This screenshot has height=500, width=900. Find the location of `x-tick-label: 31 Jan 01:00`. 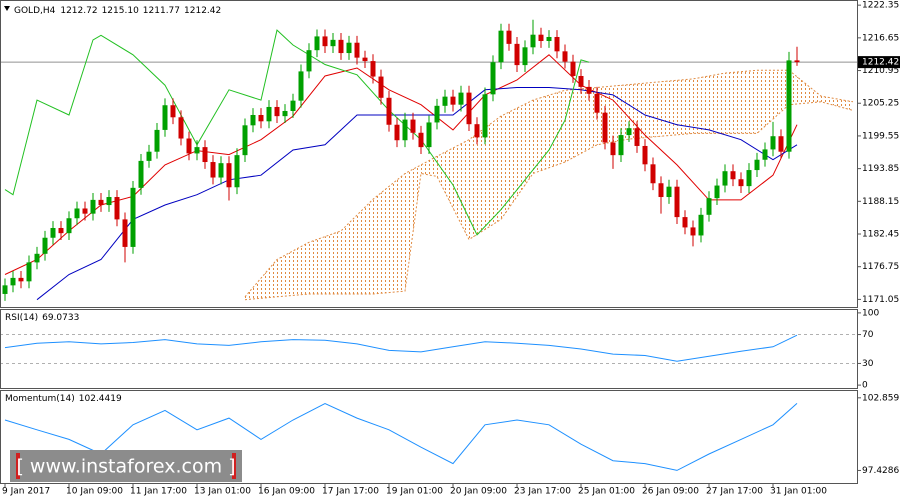

x-tick-label: 31 Jan 01:00 is located at coordinates (798, 492).